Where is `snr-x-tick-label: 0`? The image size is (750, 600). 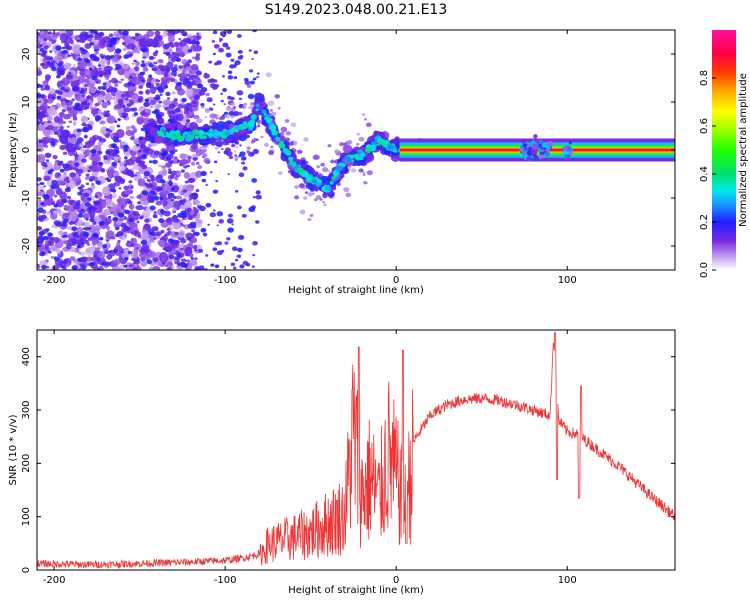 snr-x-tick-label: 0 is located at coordinates (396, 580).